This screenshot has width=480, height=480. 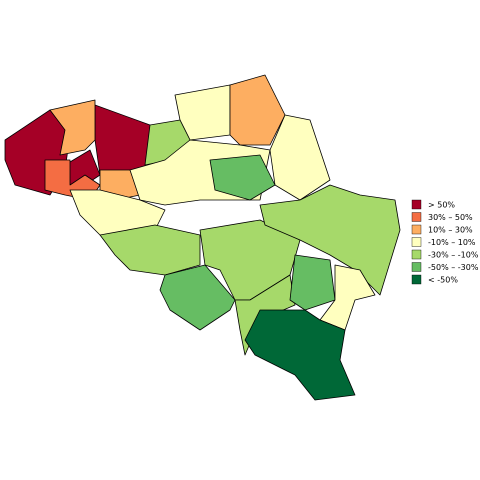 I want to click on legend-label: -30% – -10%, so click(x=453, y=255).